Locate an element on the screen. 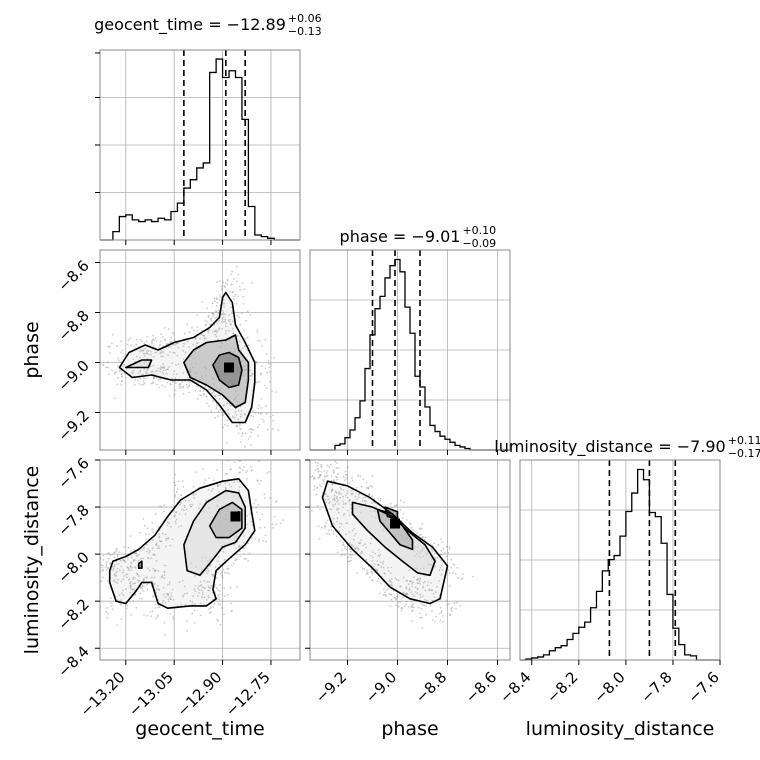  y-axis-label-phase: phase is located at coordinates (32, 349).